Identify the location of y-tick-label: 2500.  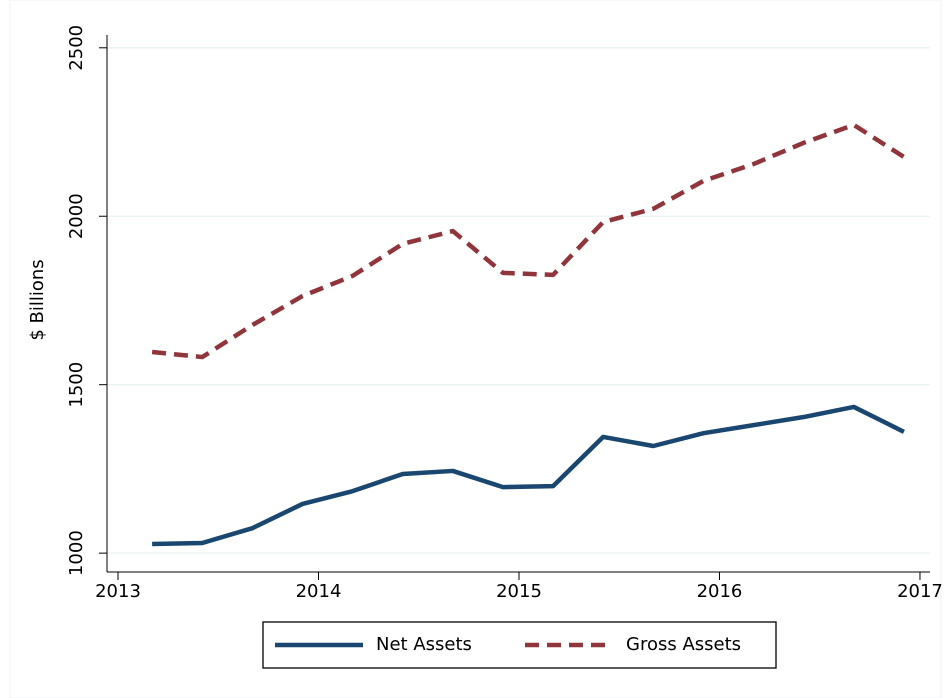
(76, 48).